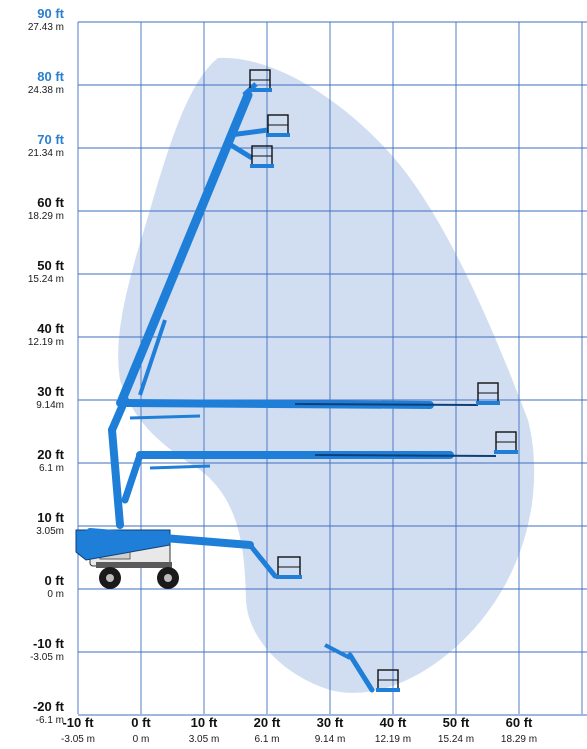 This screenshot has width=587, height=749. Describe the element at coordinates (239, 150) in the screenshot. I see `jib-lower` at that location.